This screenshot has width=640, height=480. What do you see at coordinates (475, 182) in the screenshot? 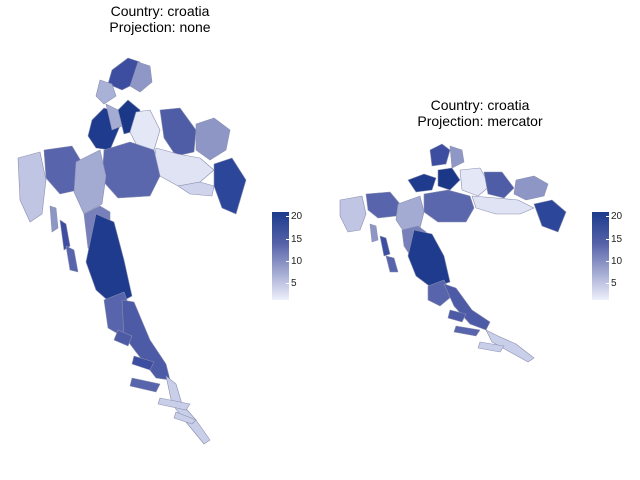
I see `region-zagreb-east` at bounding box center [475, 182].